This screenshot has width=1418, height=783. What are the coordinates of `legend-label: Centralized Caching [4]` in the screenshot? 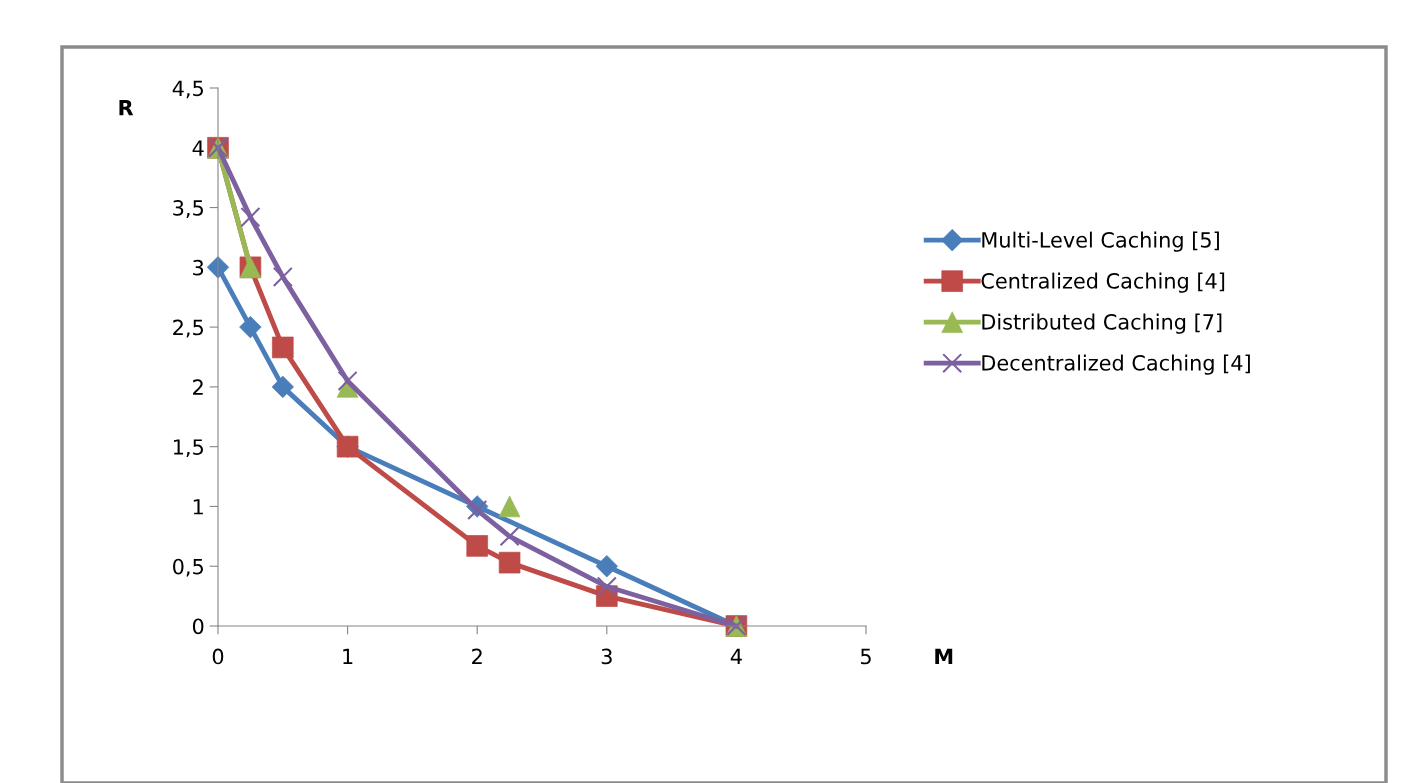 It's located at (1103, 282).